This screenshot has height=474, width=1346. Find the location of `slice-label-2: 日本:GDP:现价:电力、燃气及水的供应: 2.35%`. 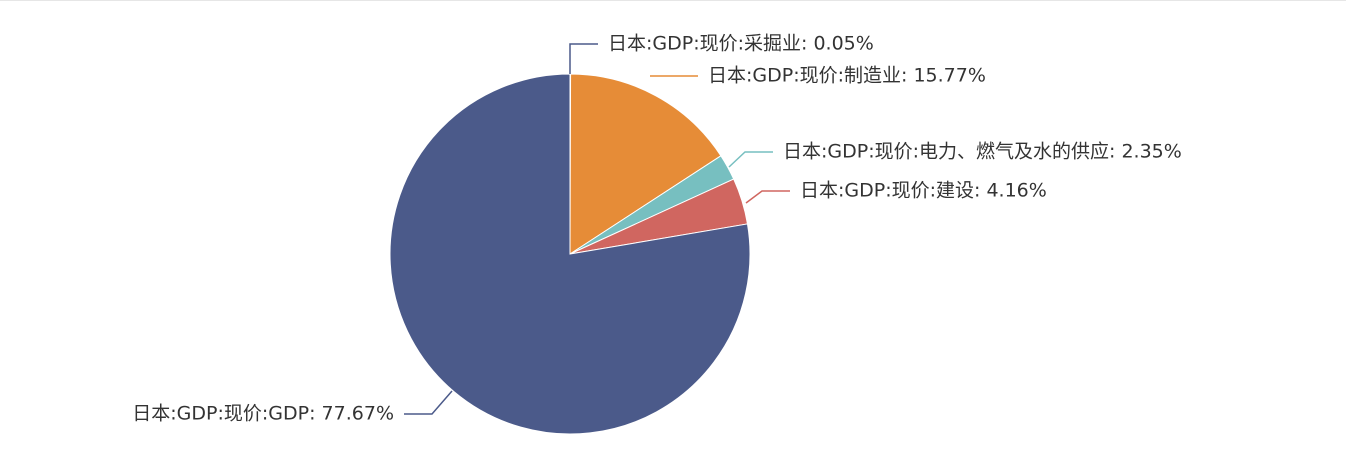

slice-label-2: 日本:GDP:现价:电力、燃气及水的供应: 2.35% is located at coordinates (982, 152).